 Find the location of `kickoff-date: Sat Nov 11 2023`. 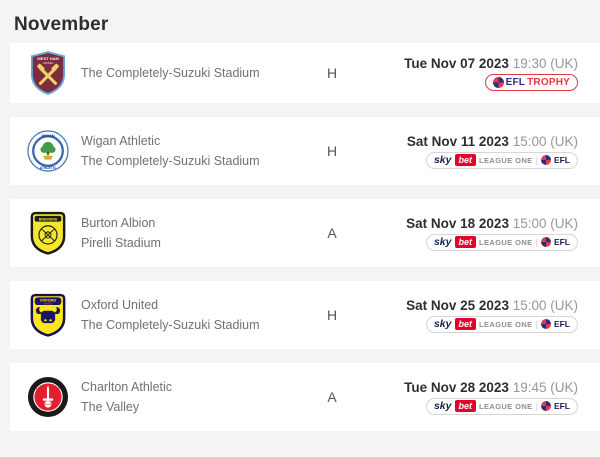

kickoff-date: Sat Nov 11 2023 is located at coordinates (457, 141).